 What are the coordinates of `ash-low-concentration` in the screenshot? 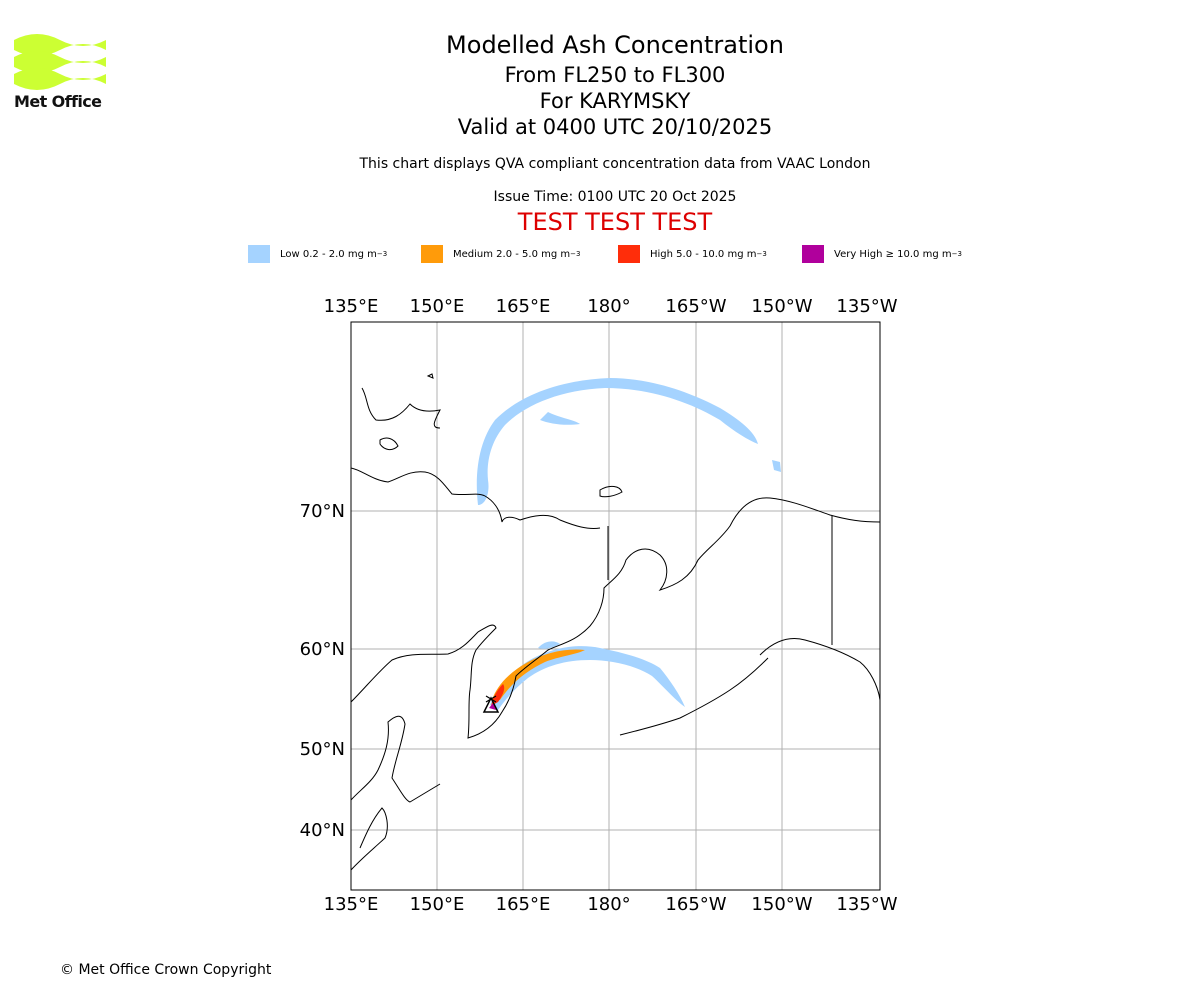 It's located at (628, 544).